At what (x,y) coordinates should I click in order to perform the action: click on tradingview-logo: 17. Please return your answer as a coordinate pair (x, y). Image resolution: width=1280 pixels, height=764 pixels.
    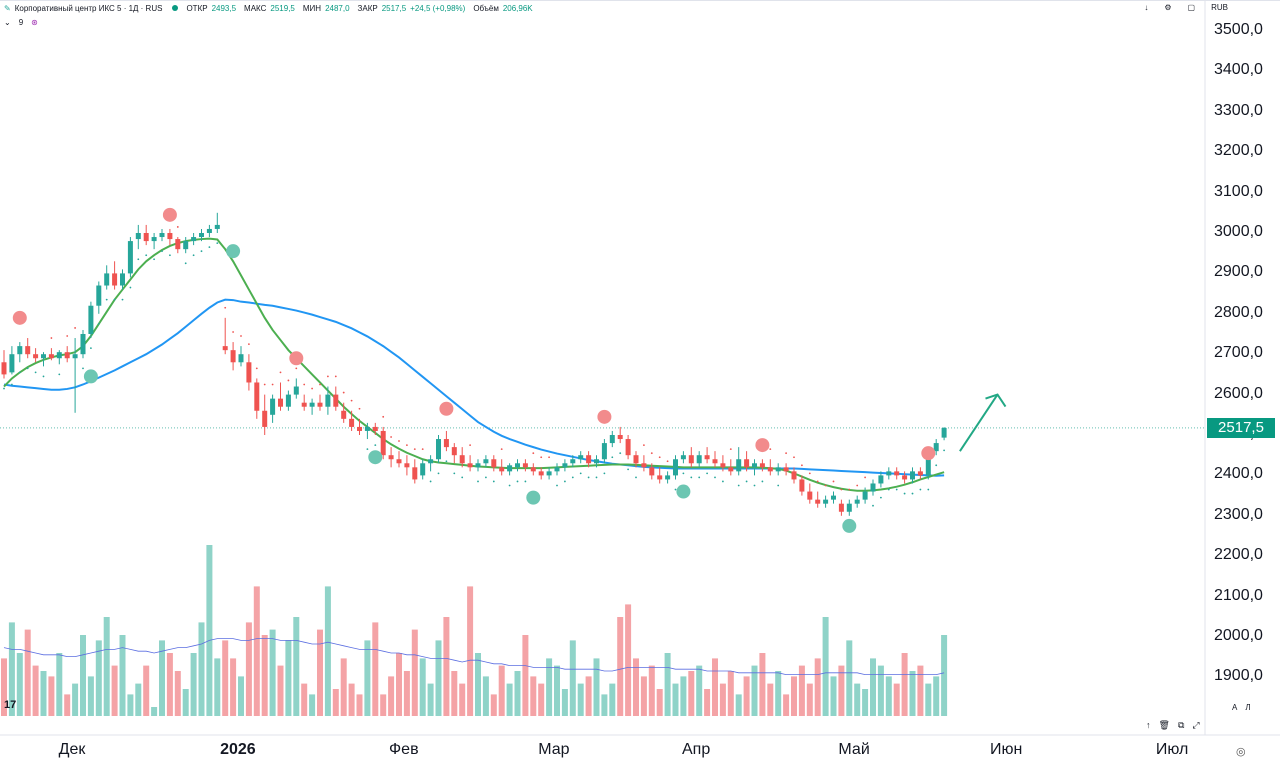
    Looking at the image, I should click on (10, 705).